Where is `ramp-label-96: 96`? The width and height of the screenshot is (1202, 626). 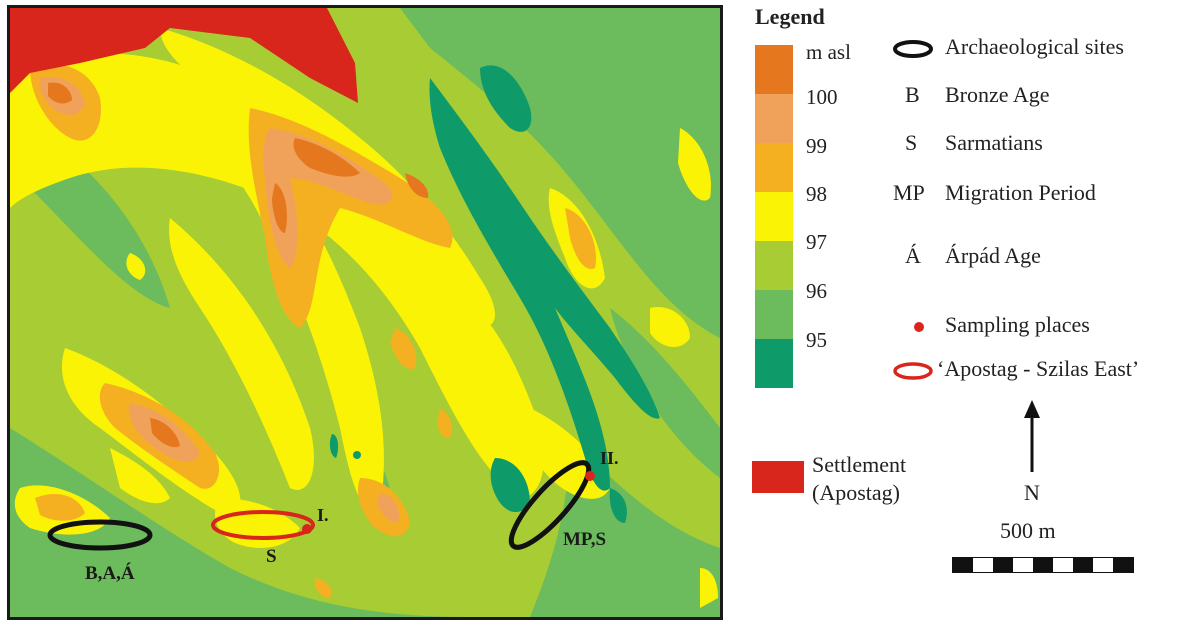
ramp-label-96: 96 is located at coordinates (816, 291).